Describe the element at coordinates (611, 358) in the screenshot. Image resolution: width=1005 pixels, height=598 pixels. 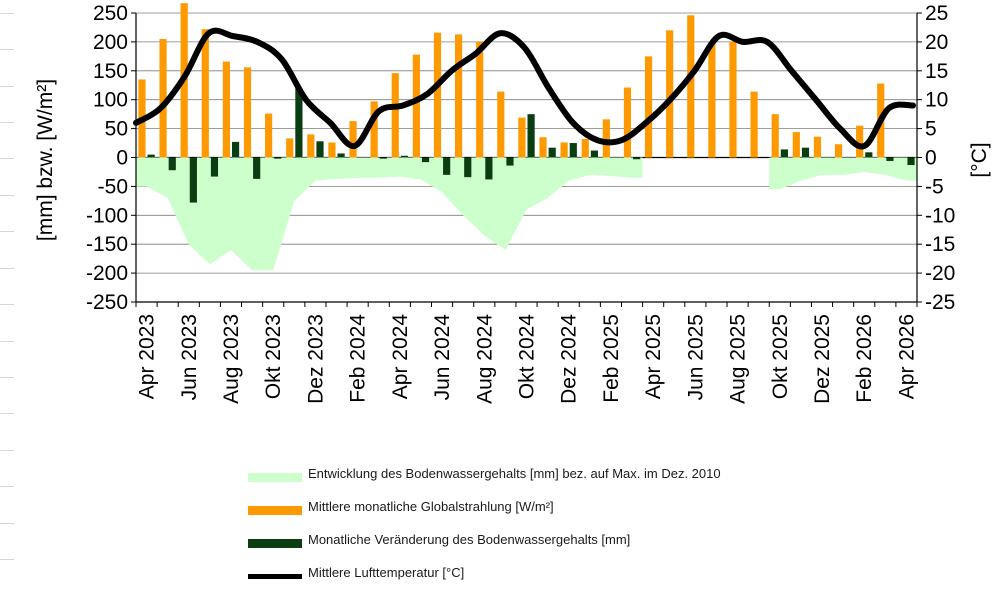
I see `x-tick-label: Feb 2025` at that location.